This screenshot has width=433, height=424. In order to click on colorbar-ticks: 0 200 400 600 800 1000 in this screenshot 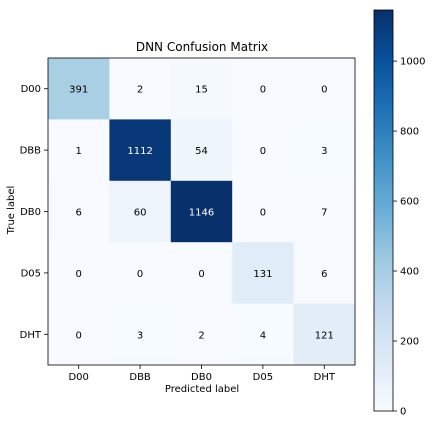, I will do `click(409, 237)`.